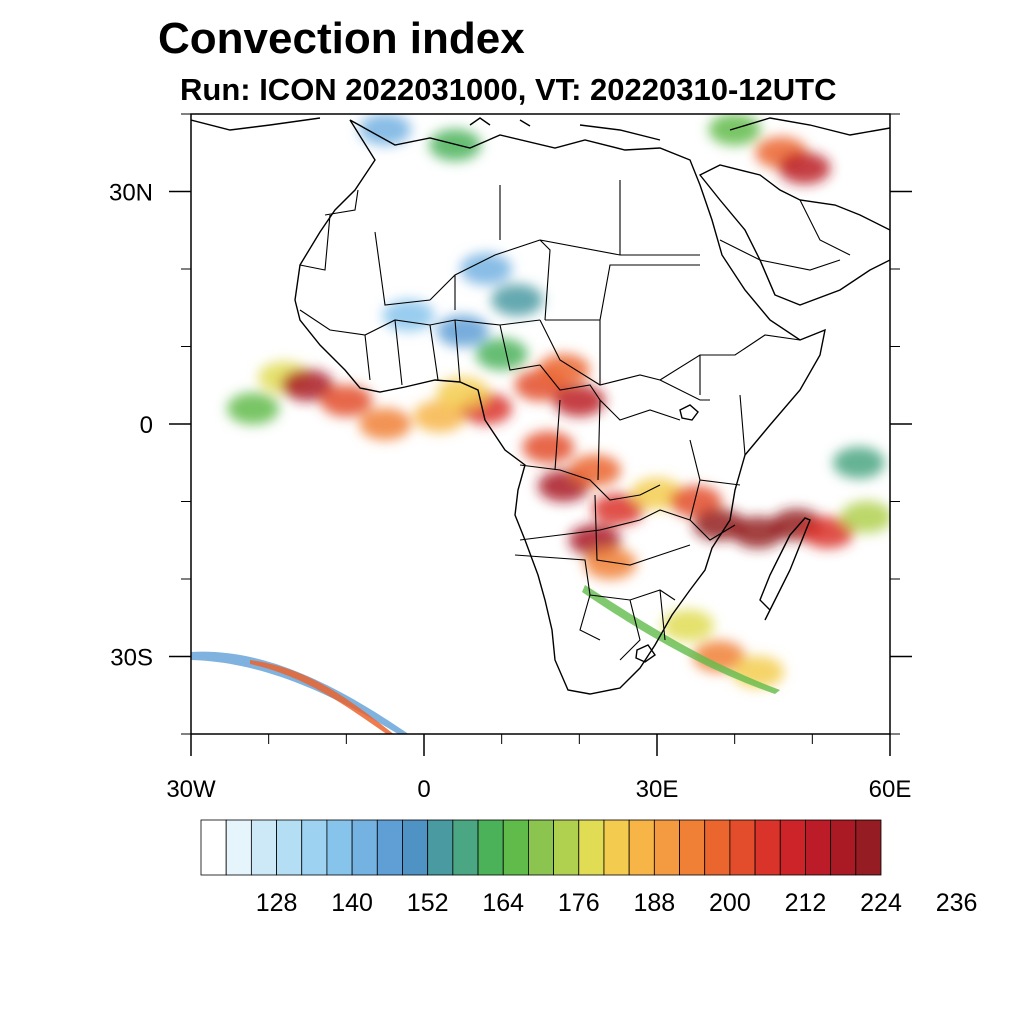 Image resolution: width=1024 pixels, height=1024 pixels. What do you see at coordinates (957, 903) in the screenshot?
I see `colorbar-label: 236` at bounding box center [957, 903].